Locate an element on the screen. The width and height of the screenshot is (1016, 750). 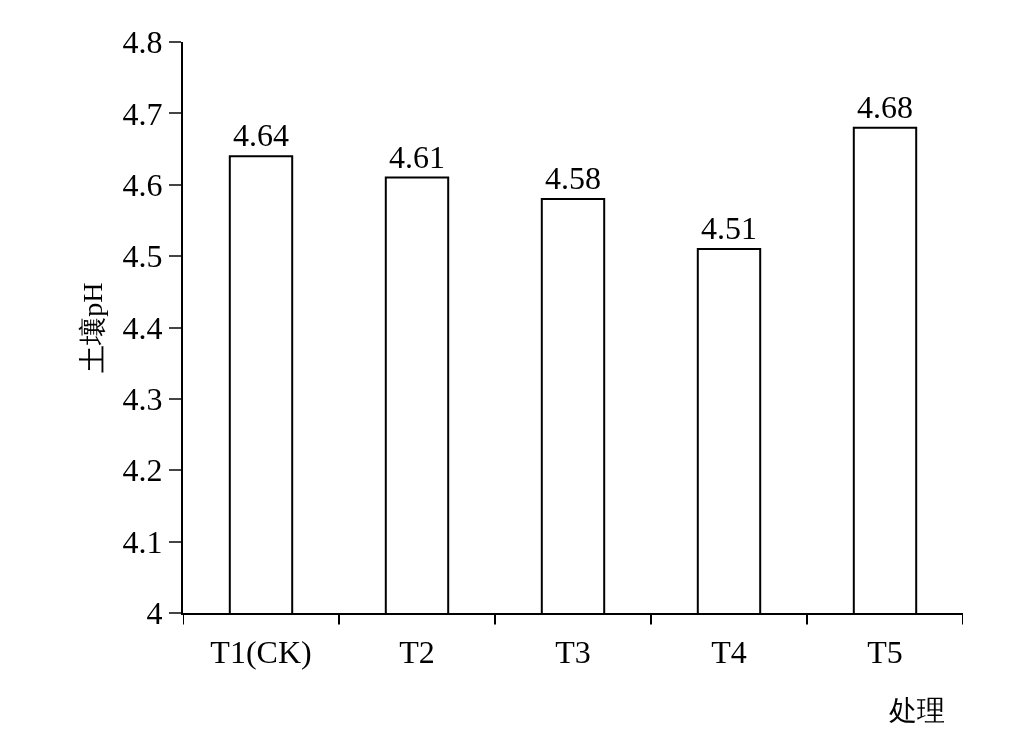
x-tick-label: T3 is located at coordinates (573, 652).